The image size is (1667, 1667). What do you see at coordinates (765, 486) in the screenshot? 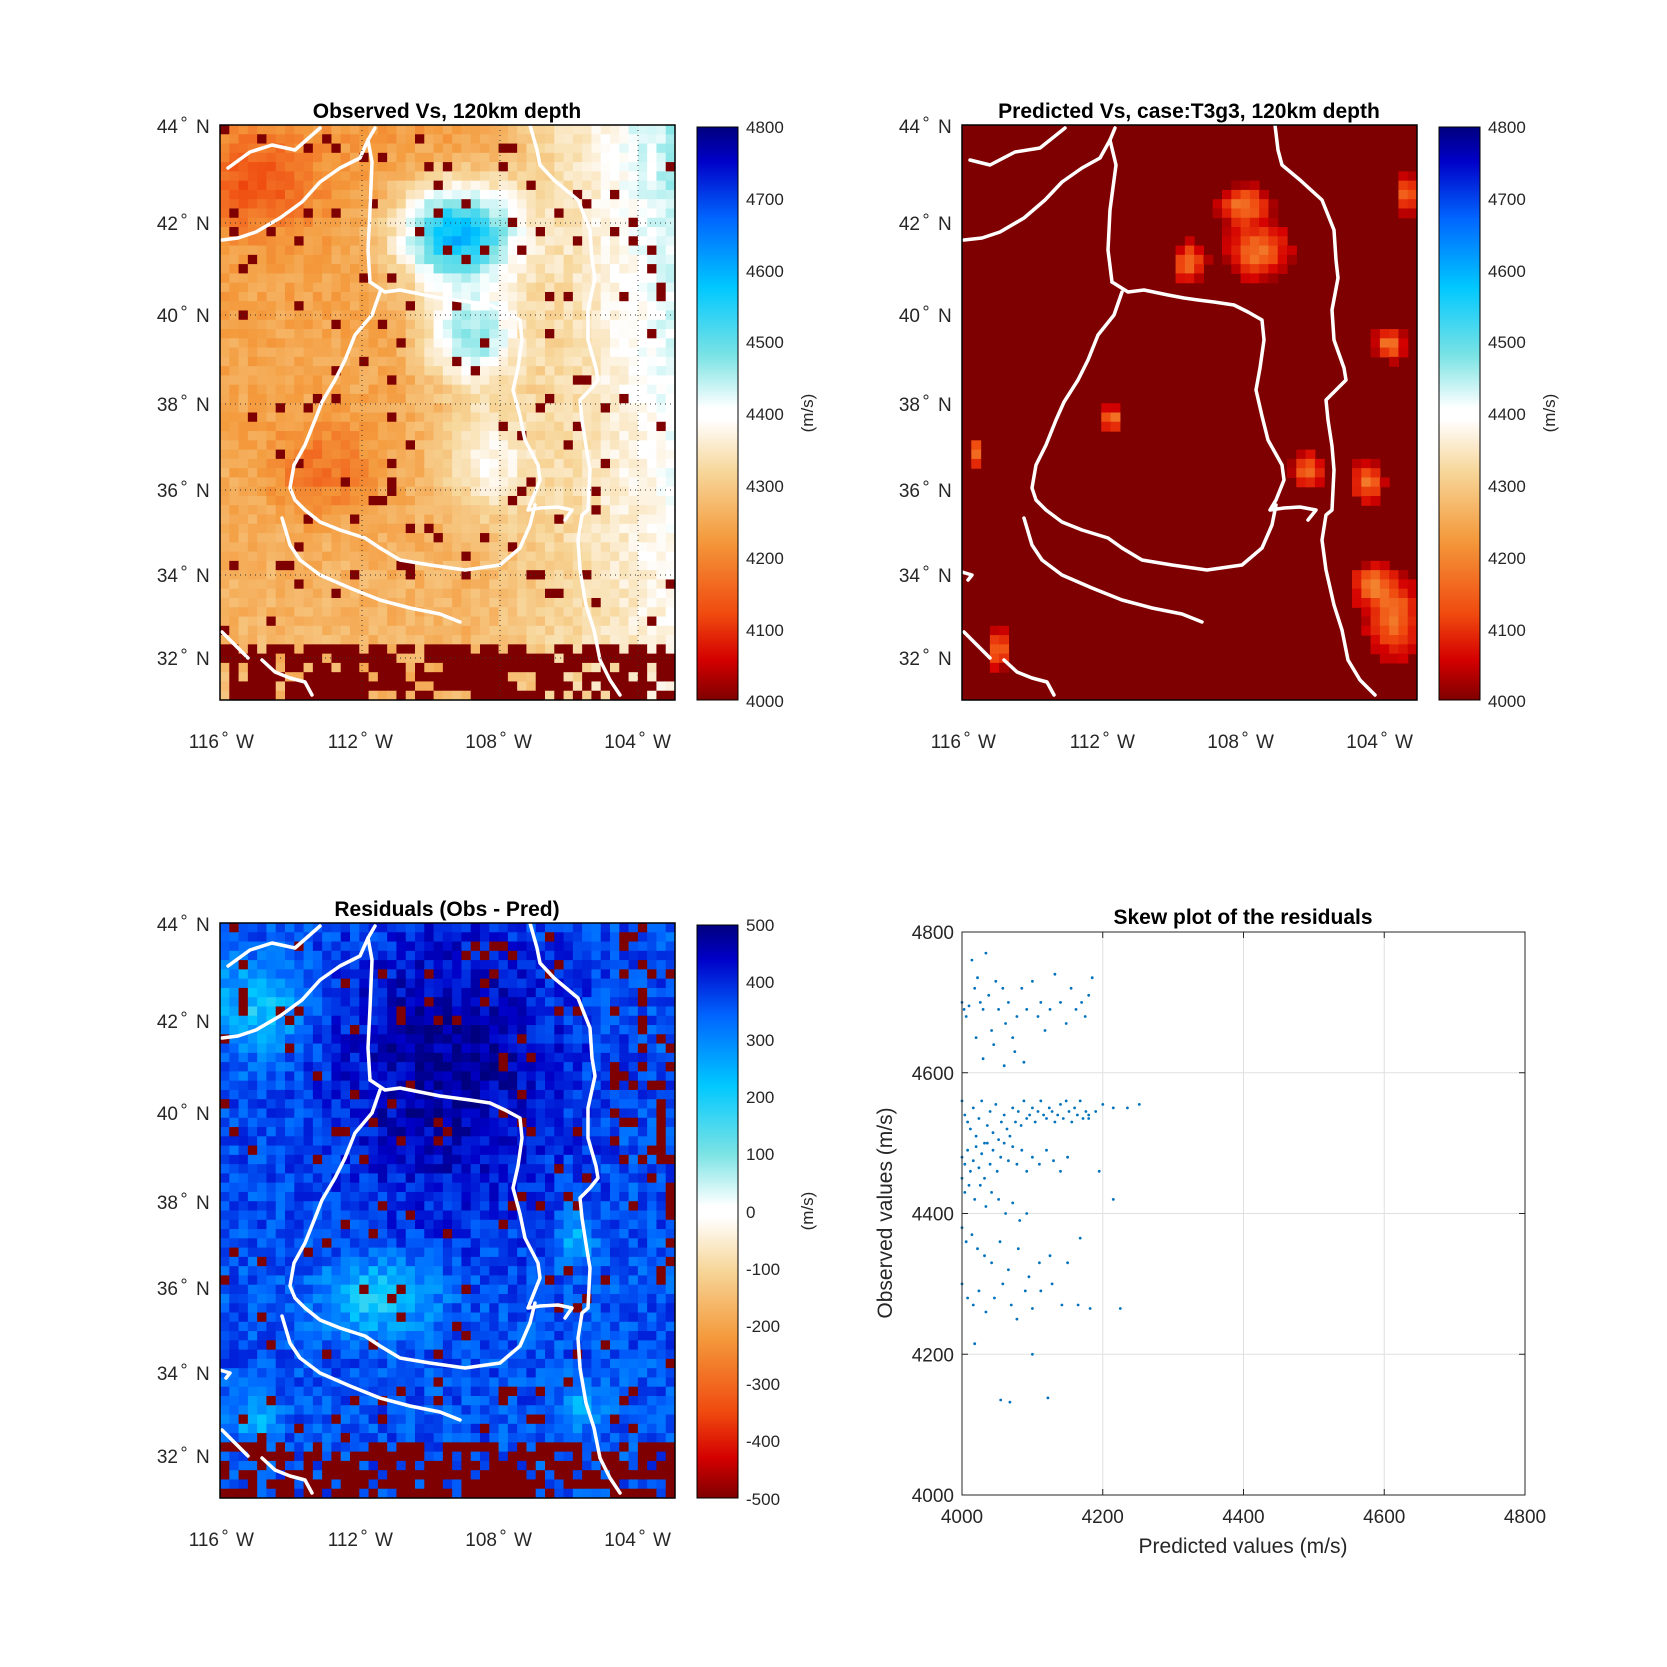
I see `colorbar-tick-label: 4300` at bounding box center [765, 486].